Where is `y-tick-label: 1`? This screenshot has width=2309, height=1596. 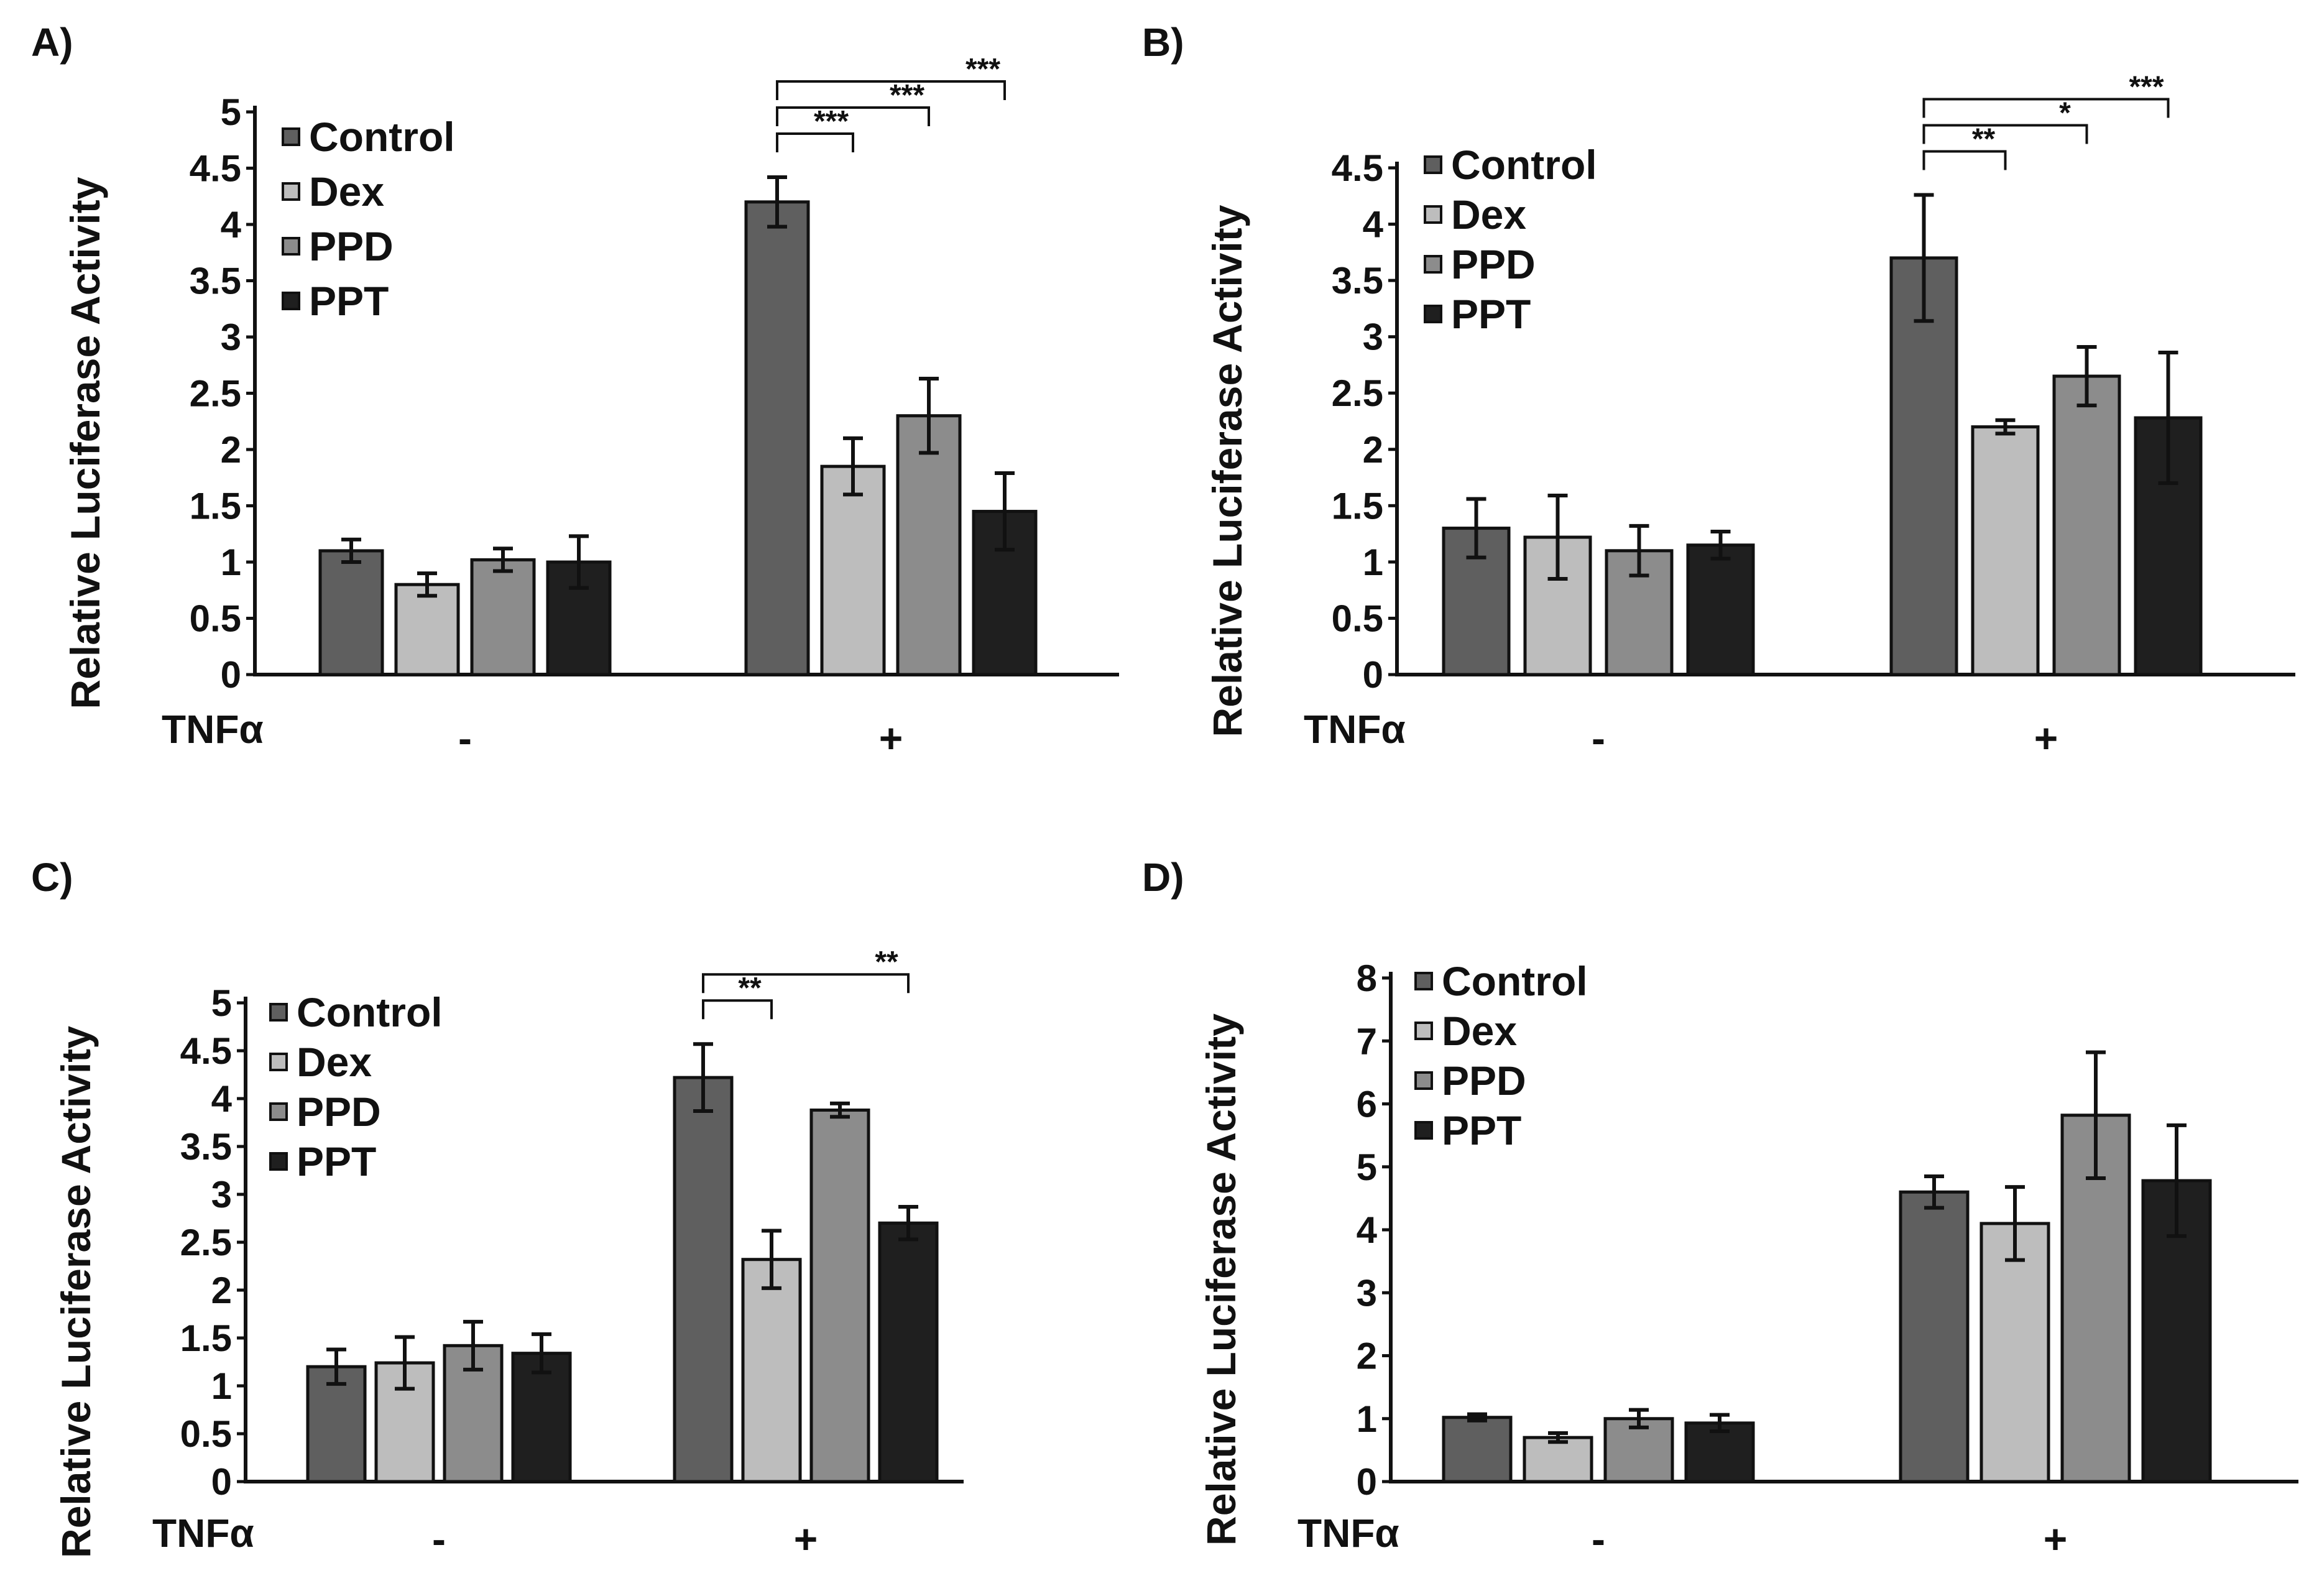
y-tick-label: 1 is located at coordinates (231, 562).